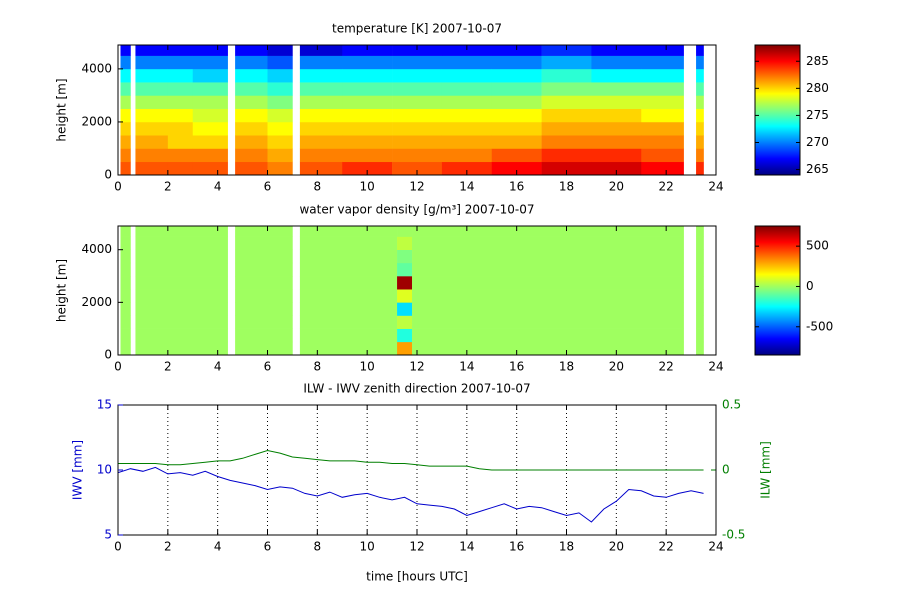  Describe the element at coordinates (367, 367) in the screenshot. I see `x-tick-label: 10` at that location.